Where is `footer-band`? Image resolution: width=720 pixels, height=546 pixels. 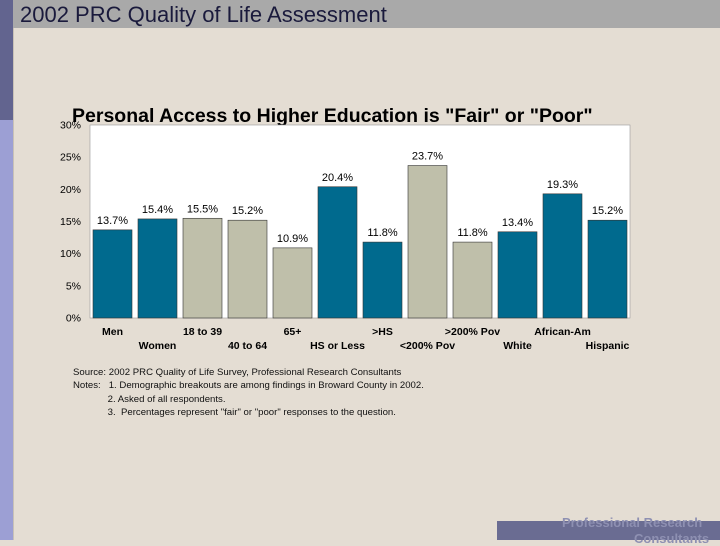
footer-band is located at coordinates (608, 530).